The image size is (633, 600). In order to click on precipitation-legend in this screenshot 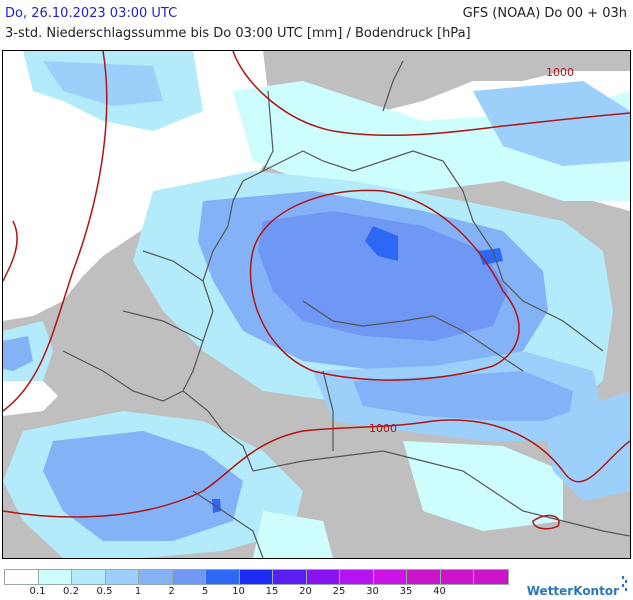, I will do `click(256, 577)`.